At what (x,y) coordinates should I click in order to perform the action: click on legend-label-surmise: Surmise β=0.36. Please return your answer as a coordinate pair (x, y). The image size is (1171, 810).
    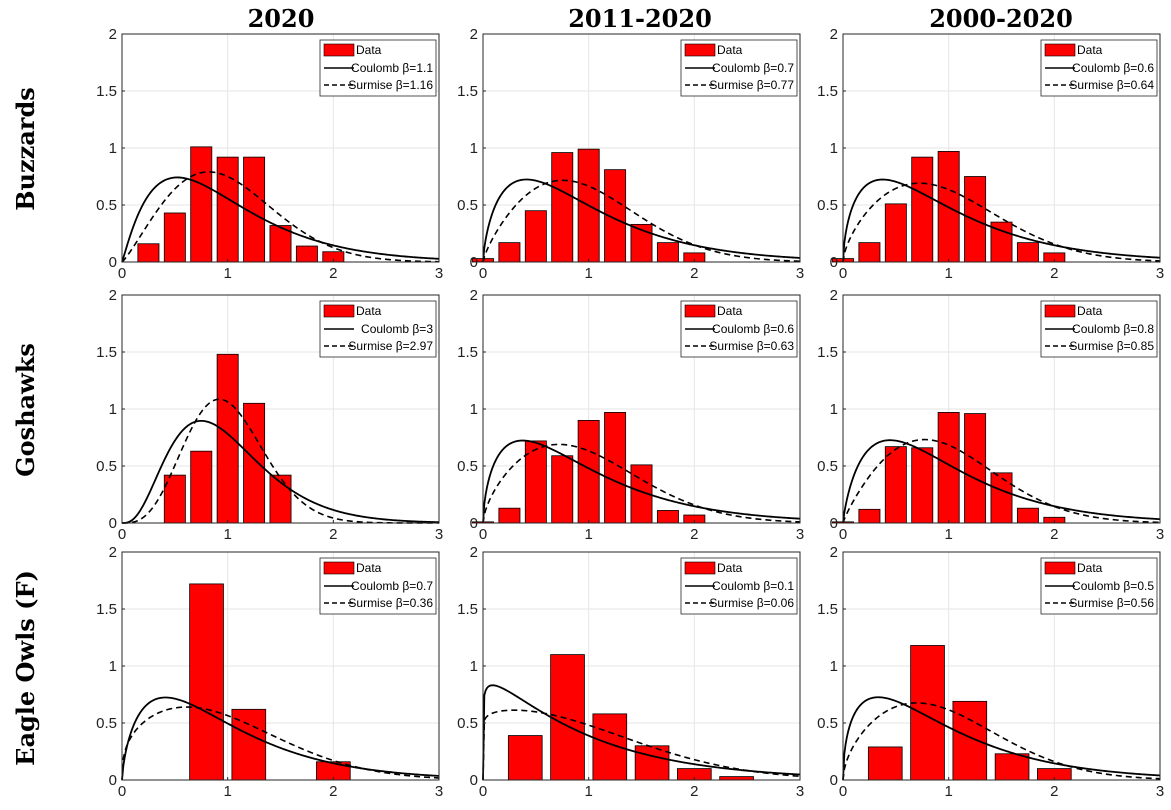
    Looking at the image, I should click on (390, 603).